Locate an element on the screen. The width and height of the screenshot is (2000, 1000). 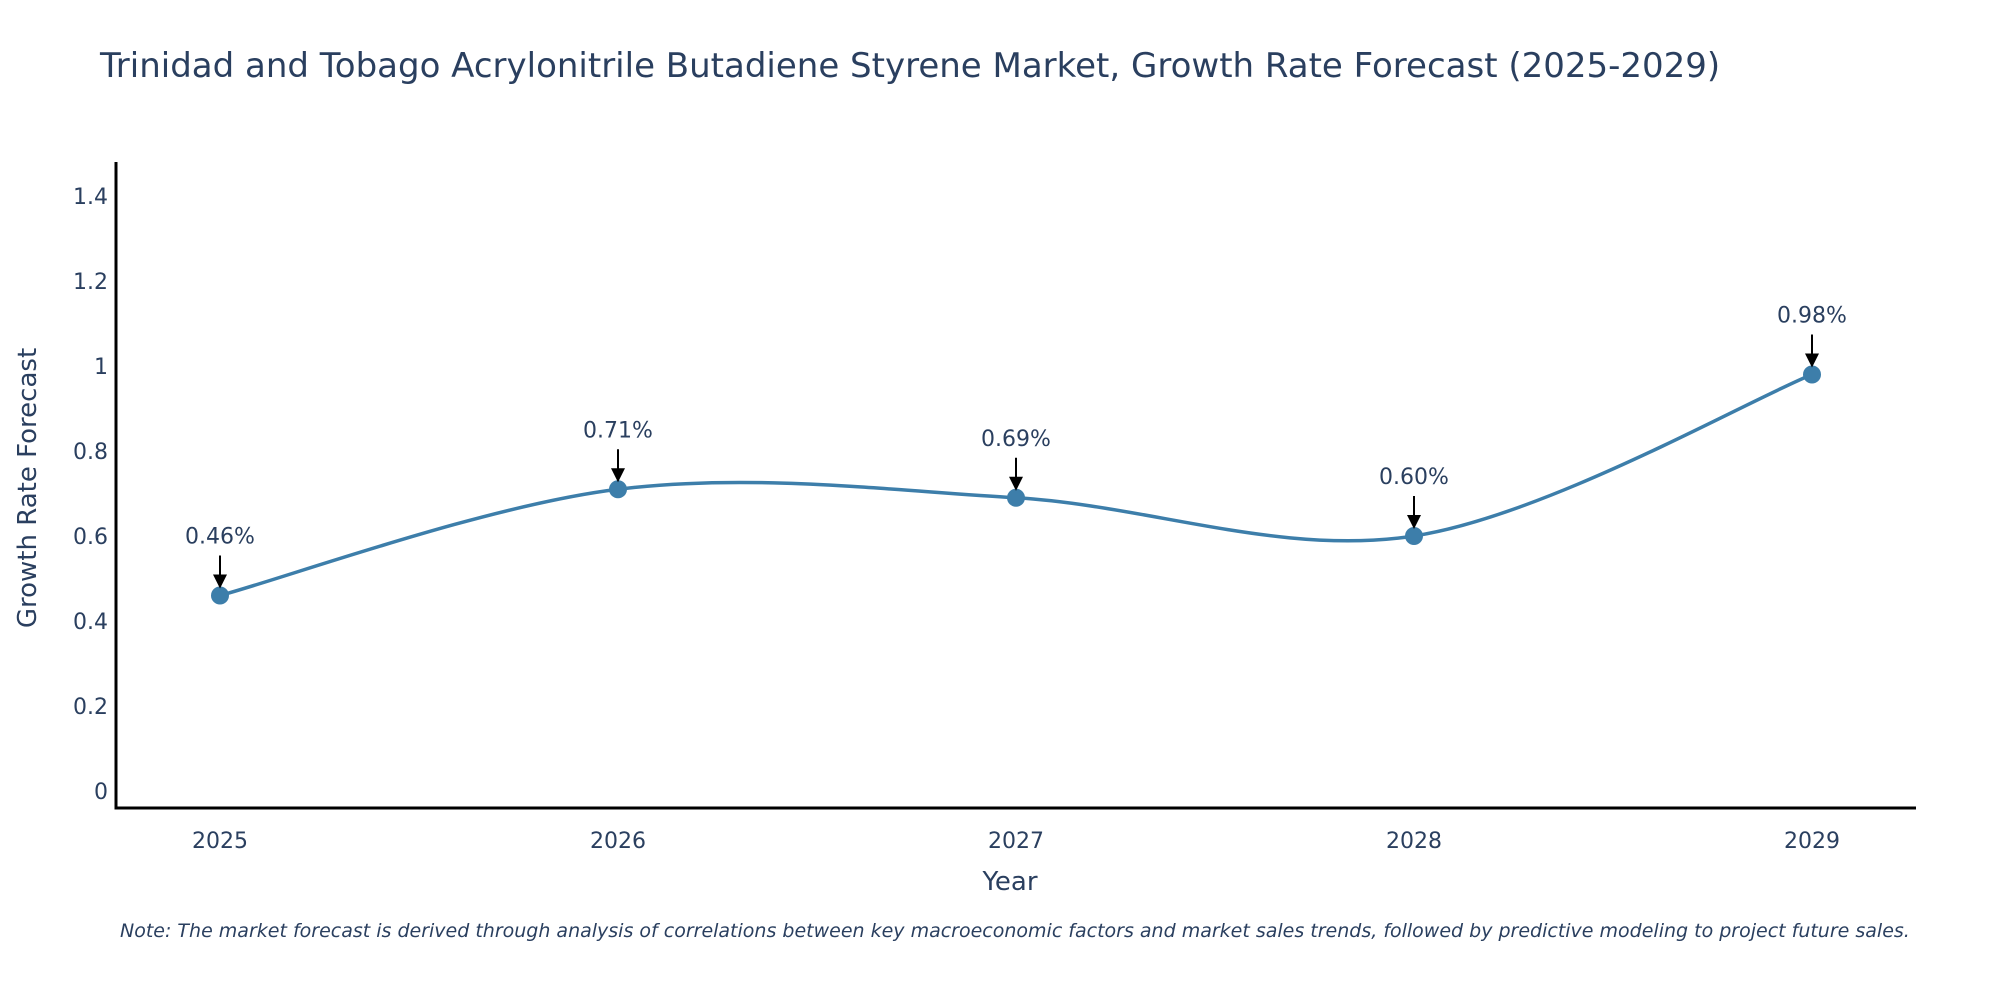
annotation-arrowhead-2026 is located at coordinates (618, 475).